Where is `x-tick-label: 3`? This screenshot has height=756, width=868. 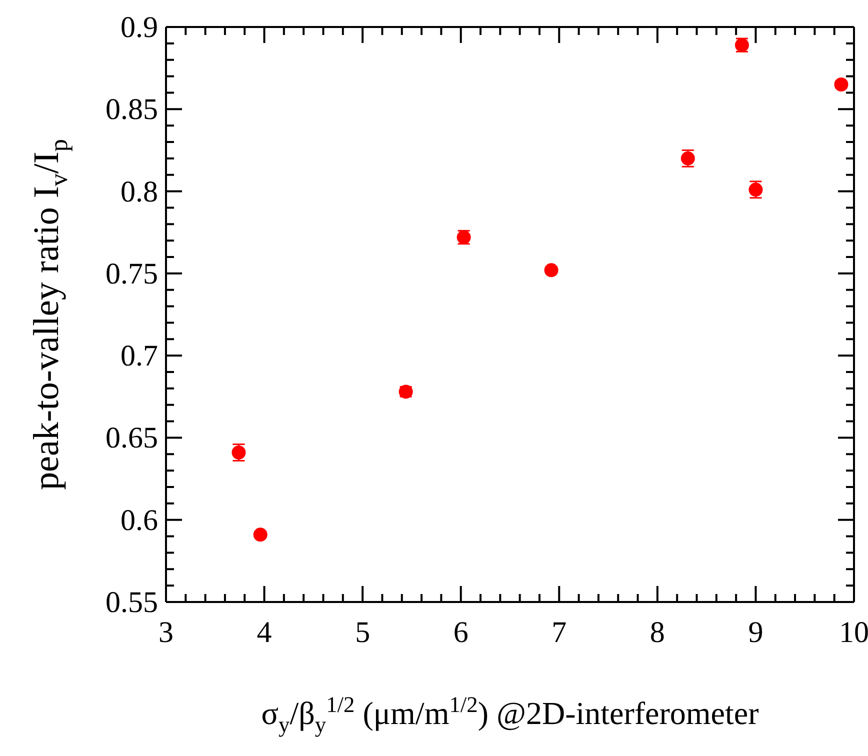 x-tick-label: 3 is located at coordinates (166, 632).